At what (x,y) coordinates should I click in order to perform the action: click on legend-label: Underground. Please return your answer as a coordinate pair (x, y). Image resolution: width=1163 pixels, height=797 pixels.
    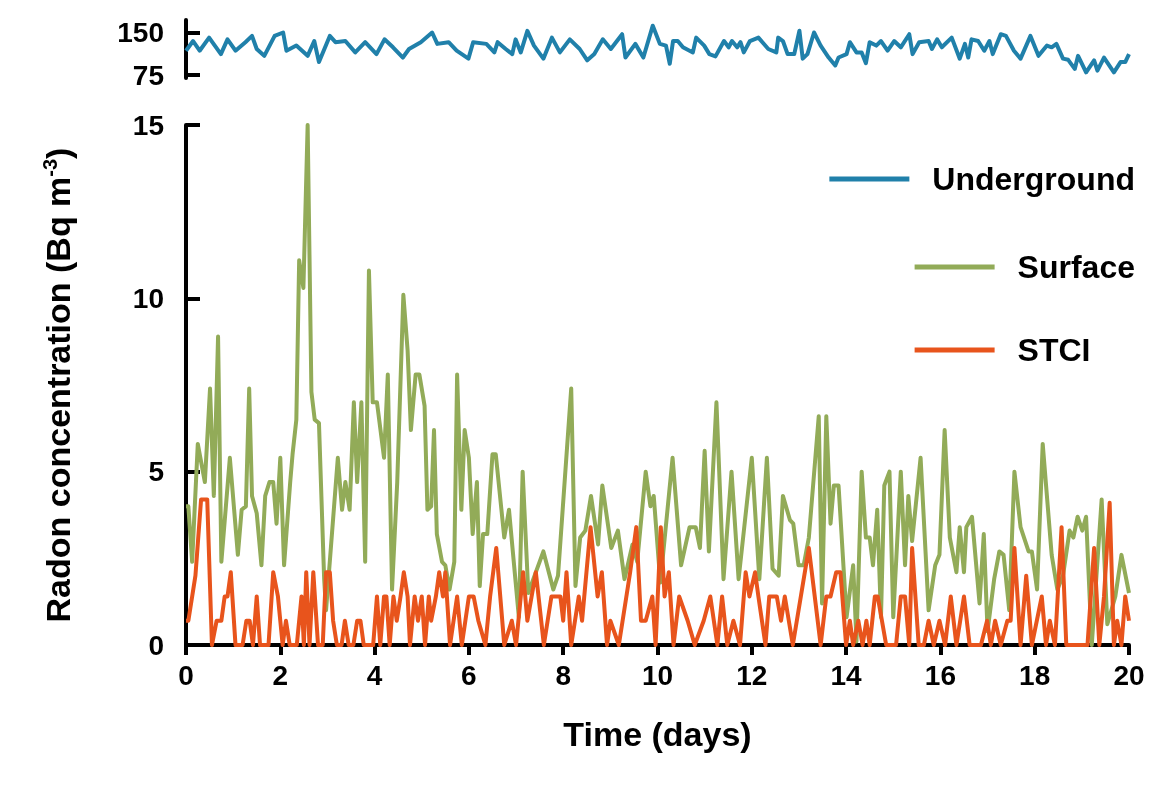
    Looking at the image, I should click on (1033, 179).